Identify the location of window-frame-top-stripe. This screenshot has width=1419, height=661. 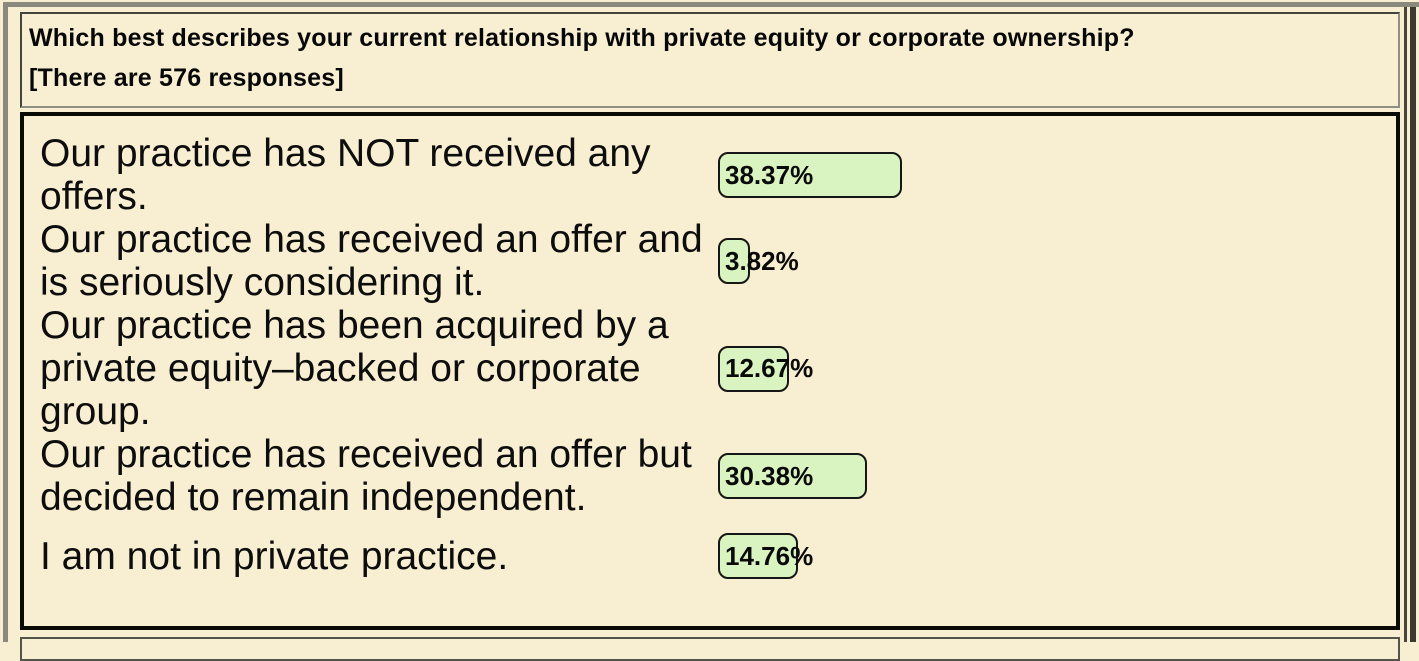
(711, 4).